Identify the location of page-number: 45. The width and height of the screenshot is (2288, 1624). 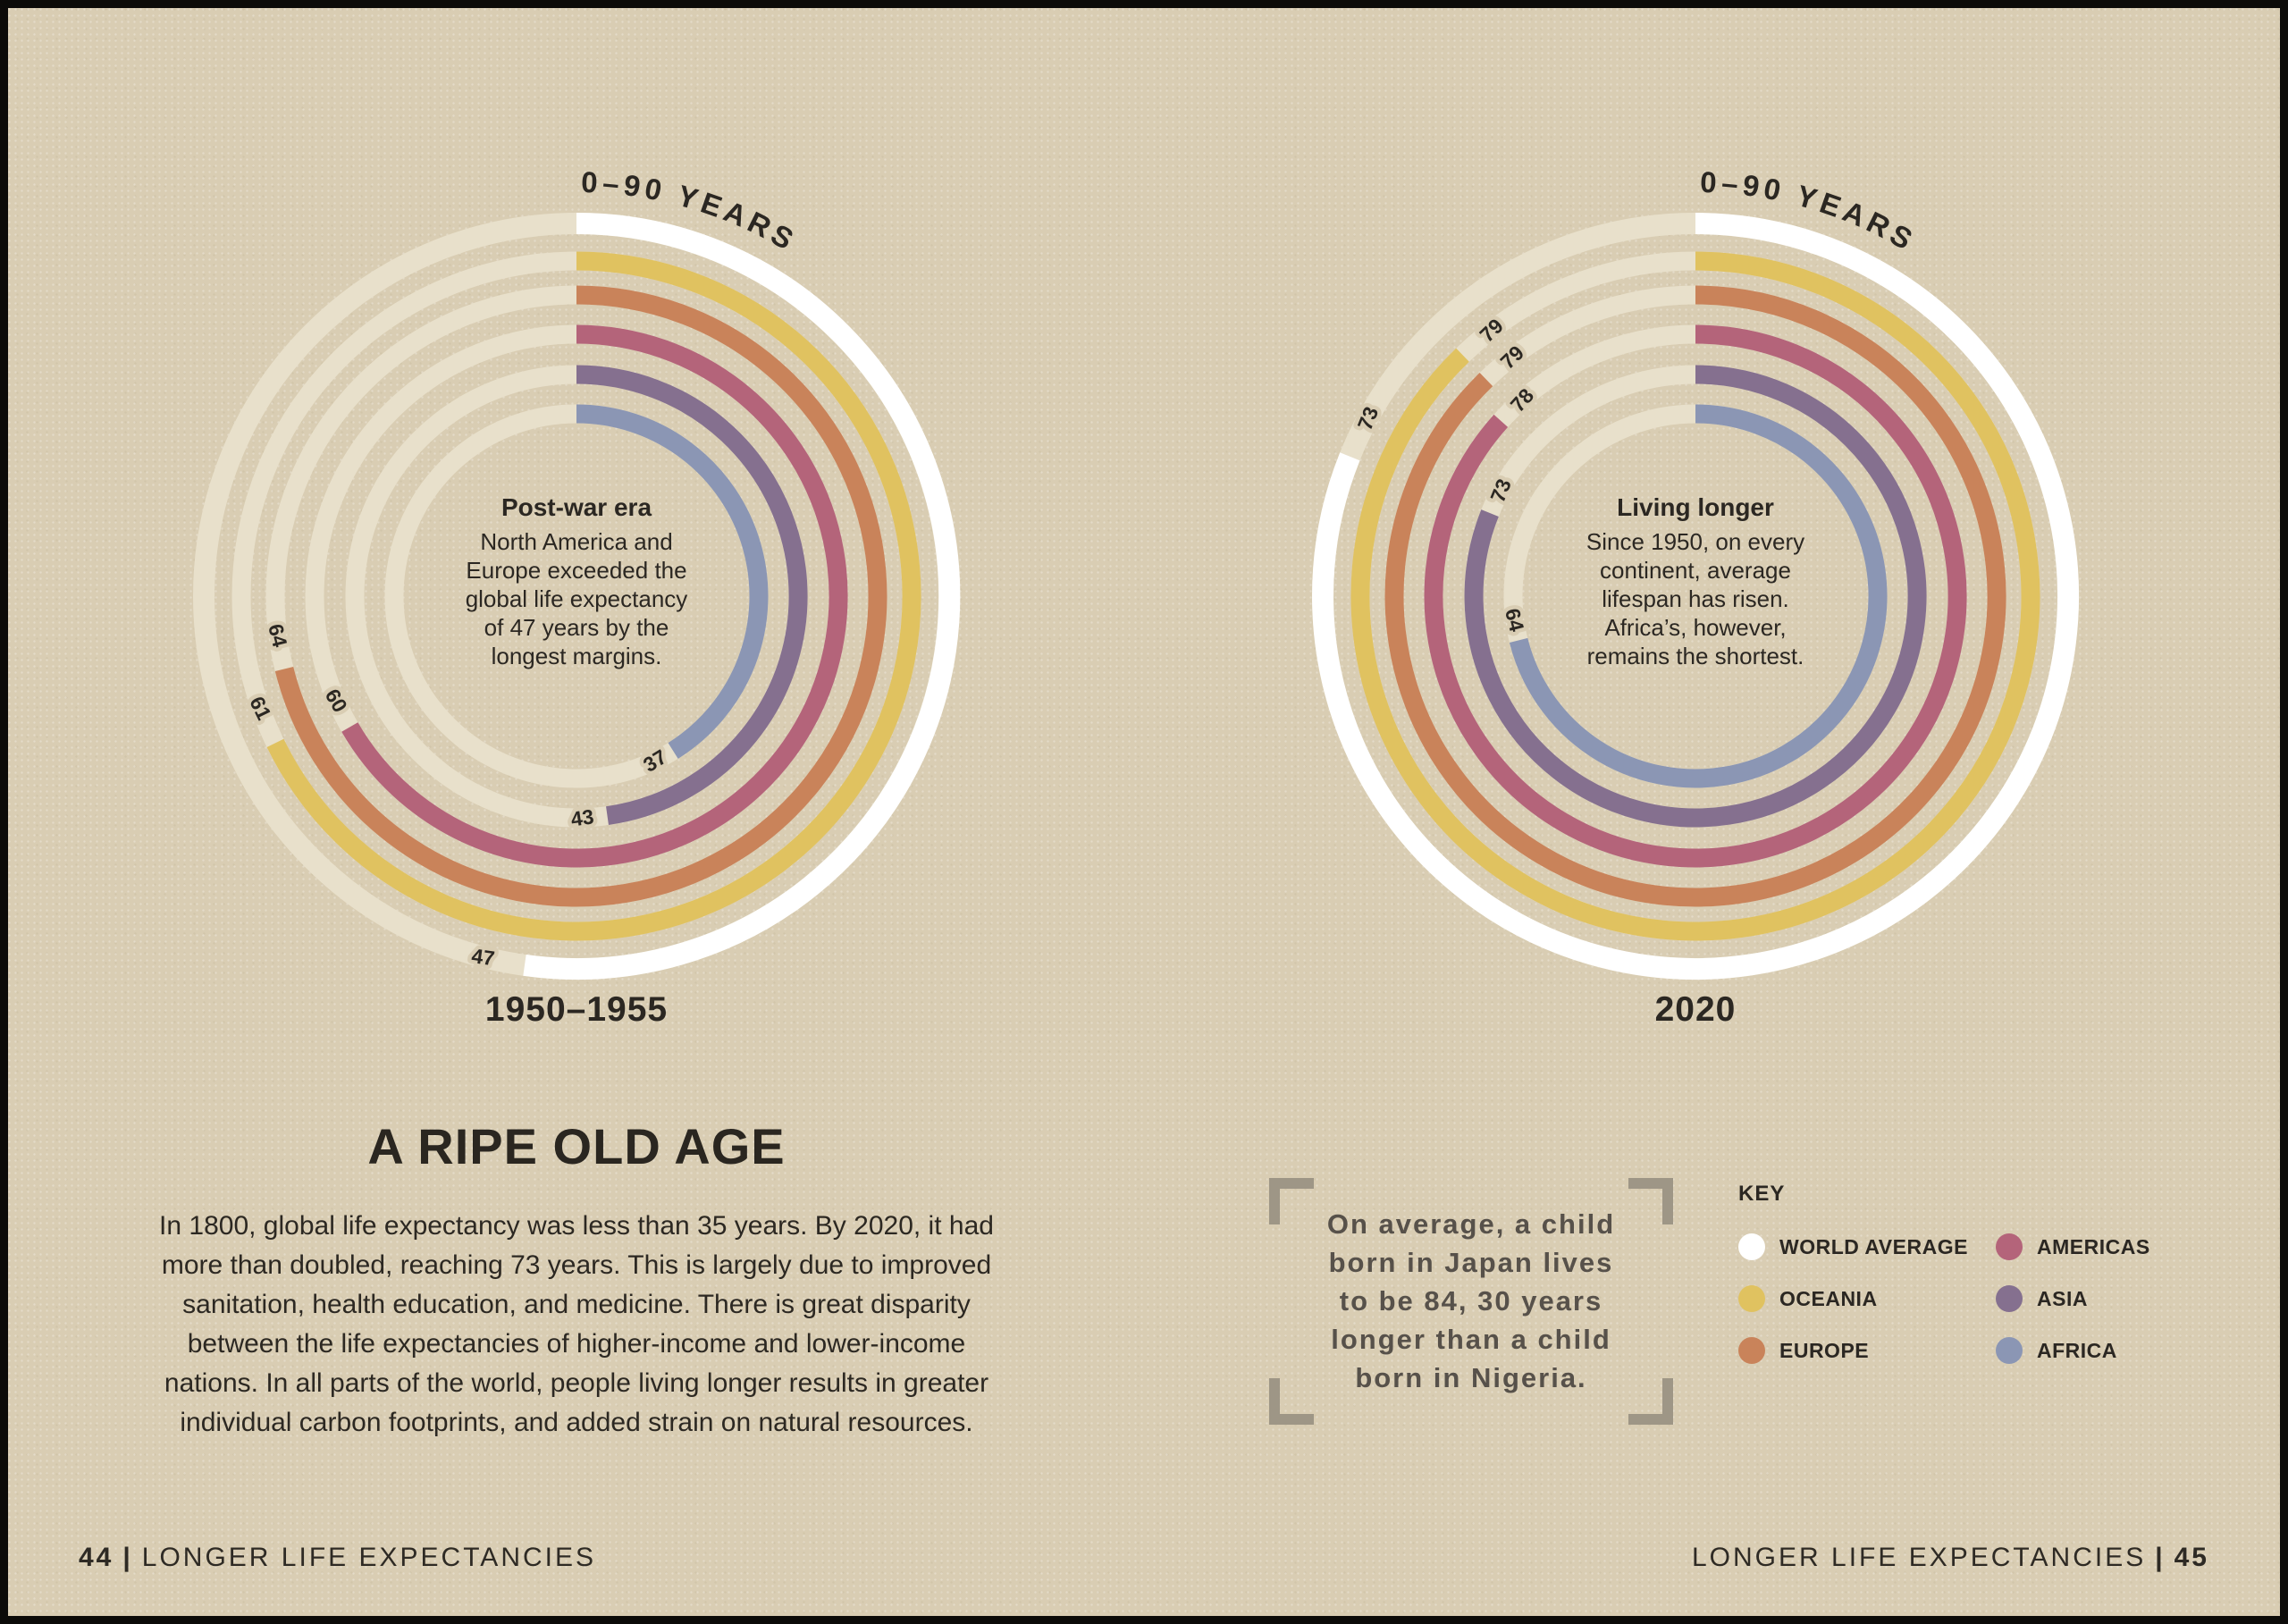
(2192, 1558).